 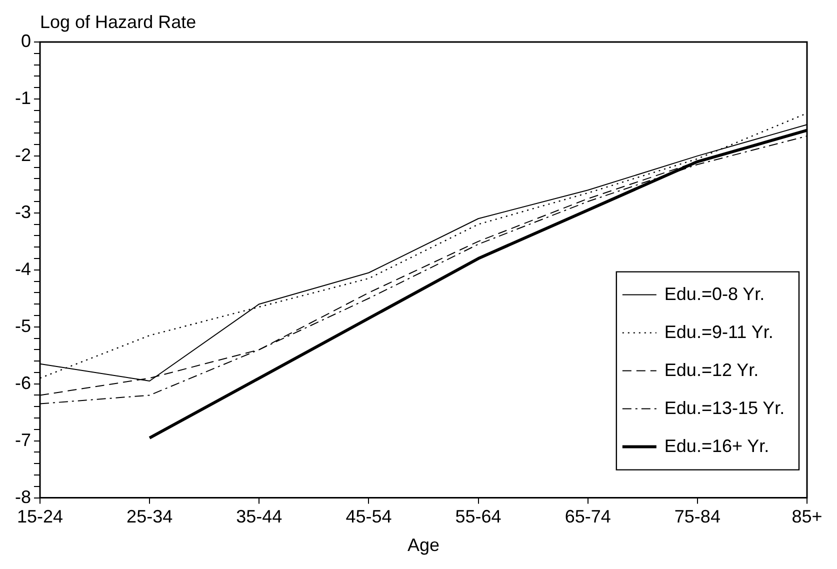 What do you see at coordinates (23, 154) in the screenshot?
I see `y-tick-label: -2` at bounding box center [23, 154].